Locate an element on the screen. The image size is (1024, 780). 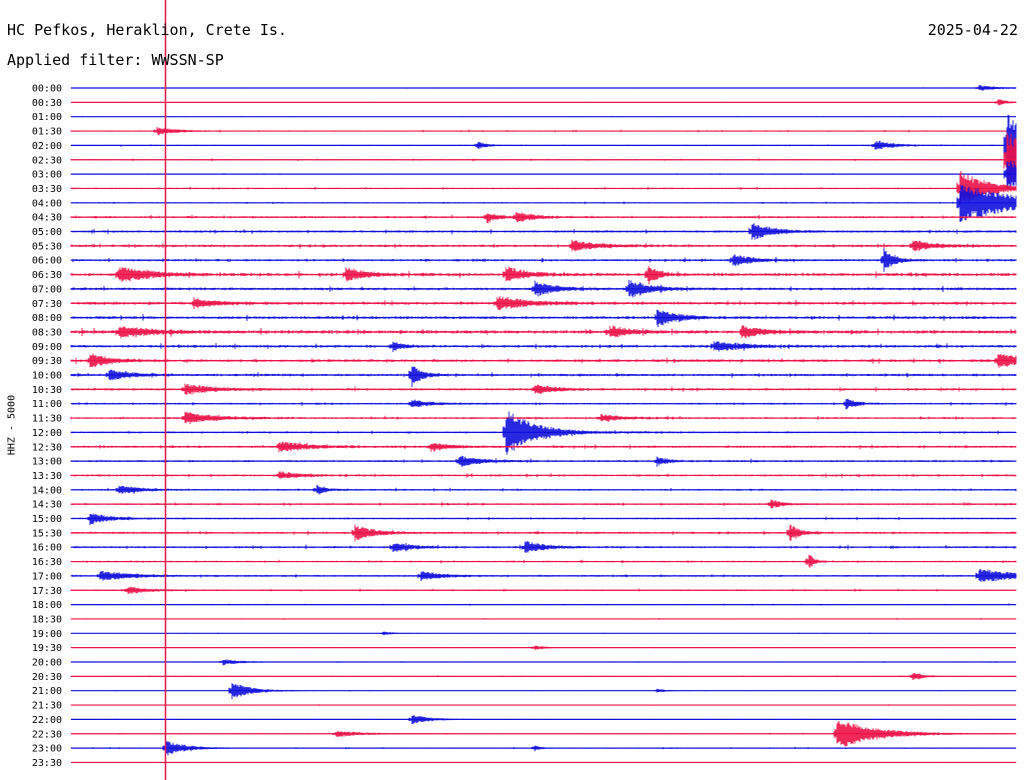
time-label: 10:30 is located at coordinates (47, 390).